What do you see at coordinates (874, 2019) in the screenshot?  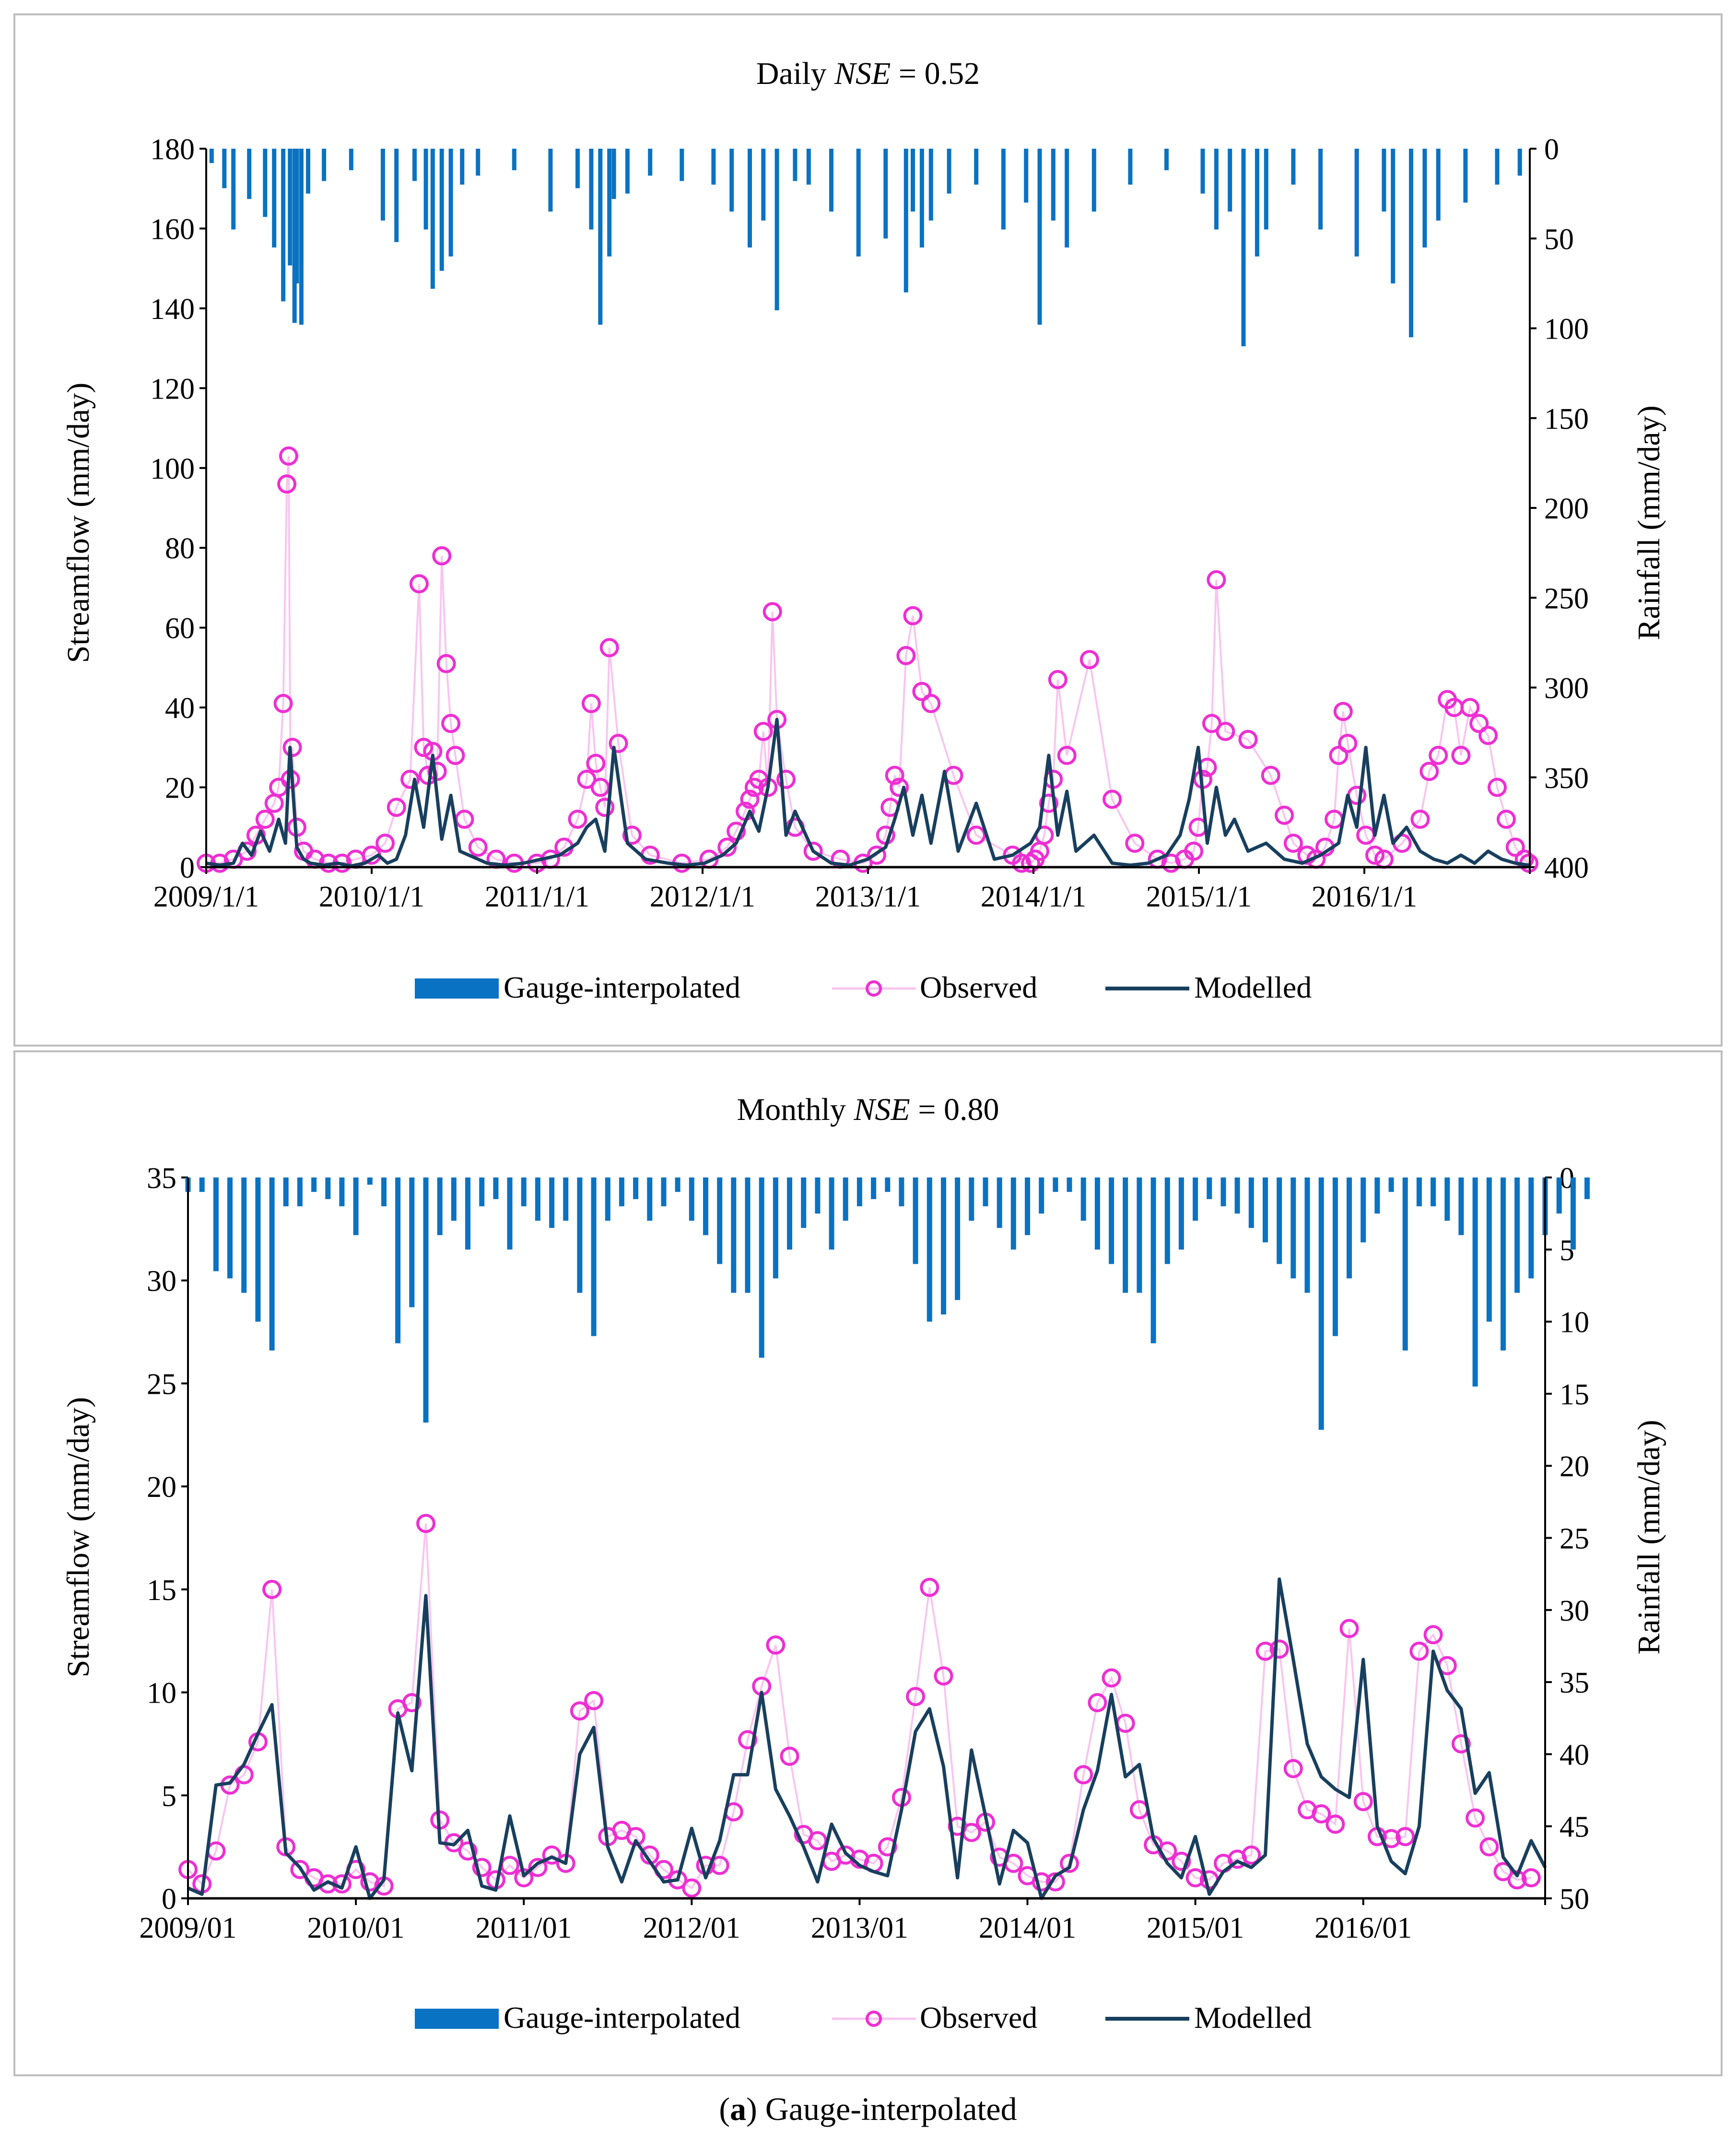 I see `monthly-legend-observed-marker` at bounding box center [874, 2019].